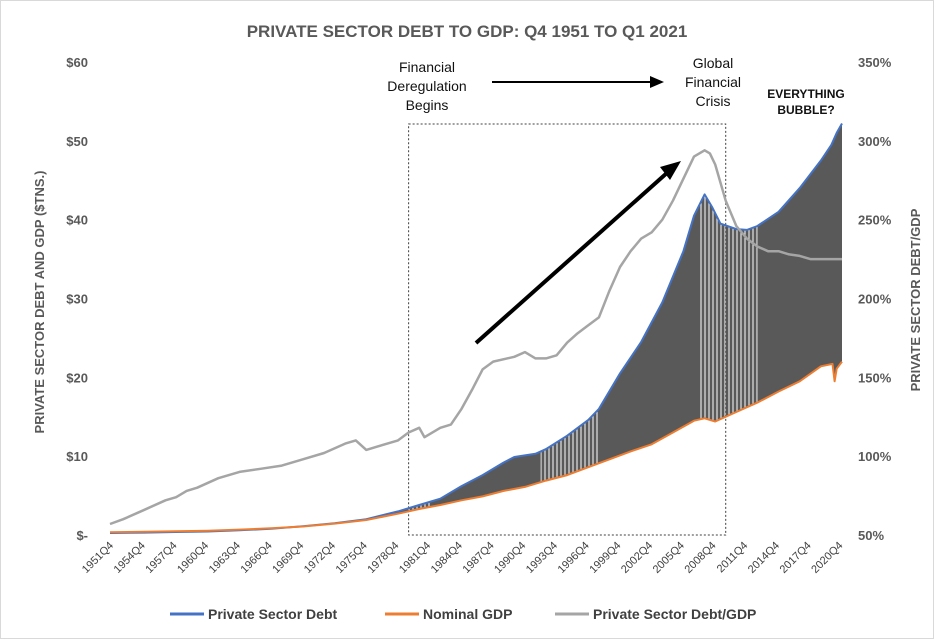  I want to click on legend-private-sector-debt-label: Private Sector Debt, so click(272, 614).